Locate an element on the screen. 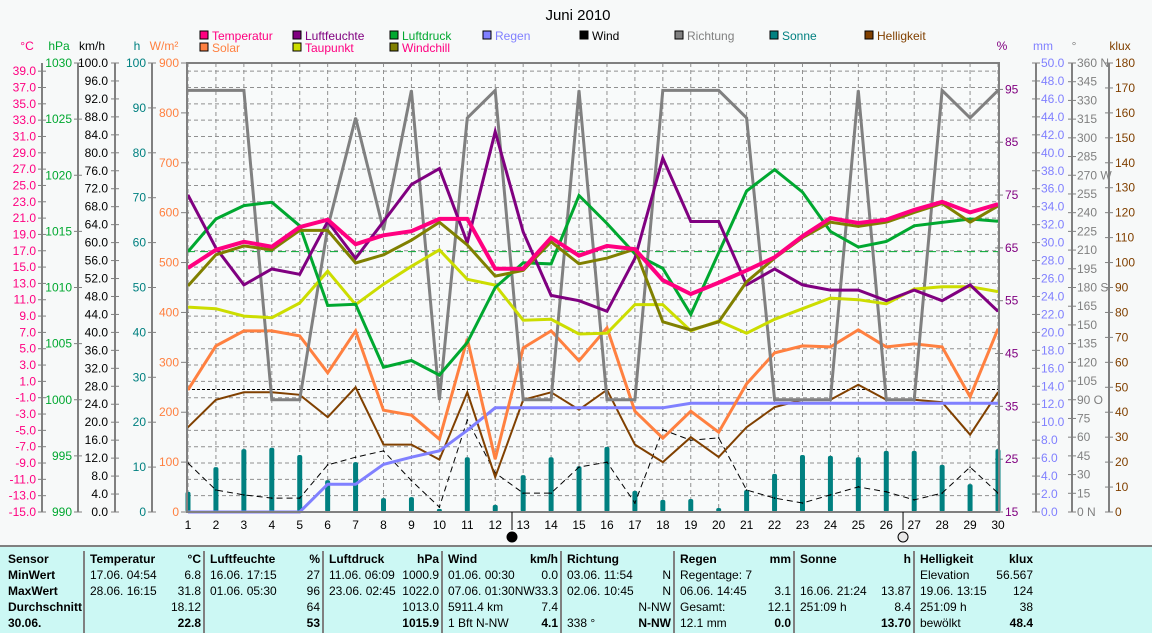  axis-tick-label-wm2: 200 is located at coordinates (169, 412).